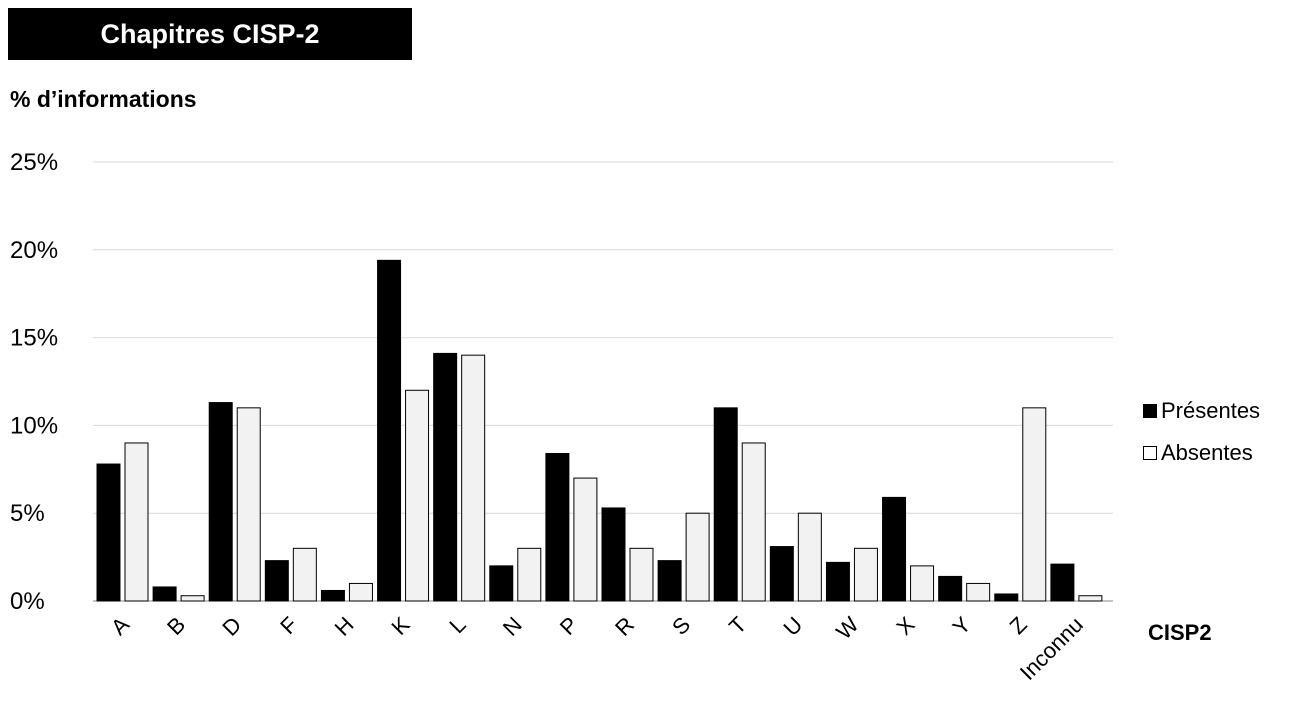 The image size is (1297, 704). What do you see at coordinates (906, 626) in the screenshot?
I see `x-tick-label: X` at bounding box center [906, 626].